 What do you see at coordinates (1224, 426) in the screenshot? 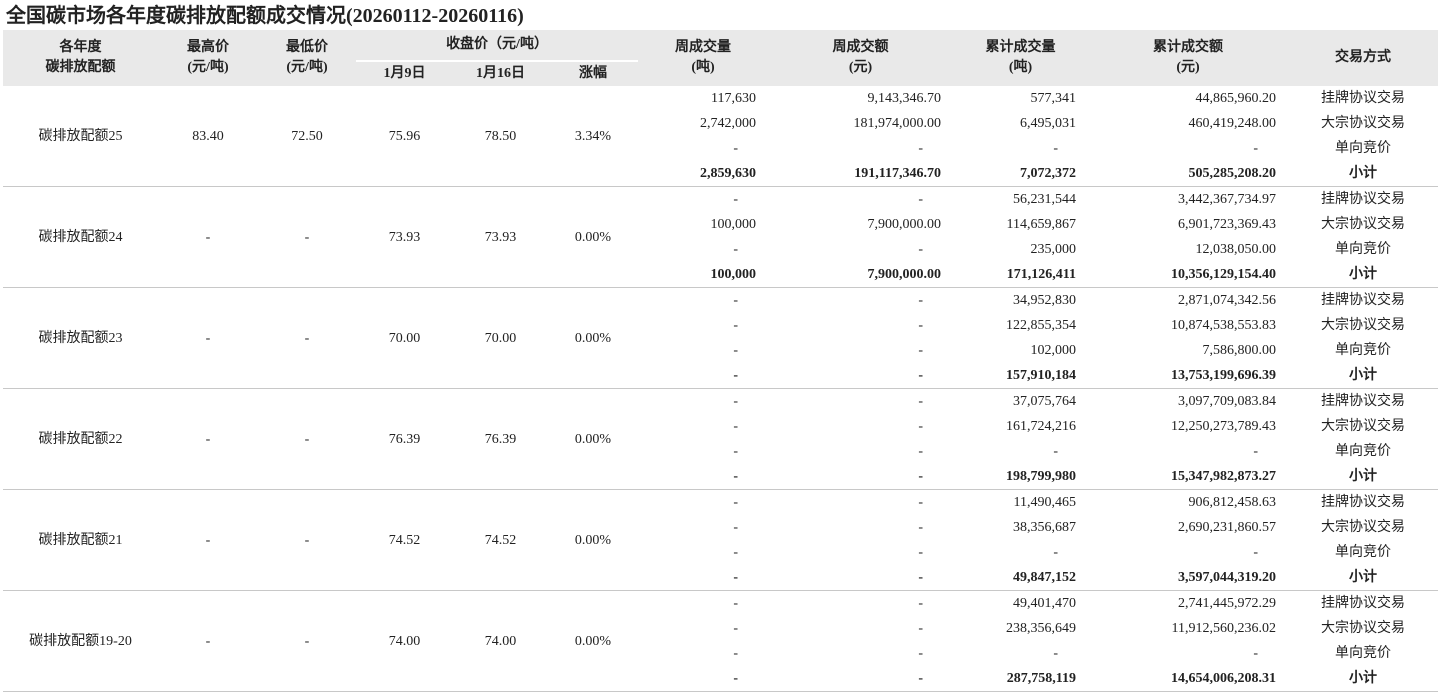
I see `value-cell: 12,250,273,789.43` at bounding box center [1224, 426].